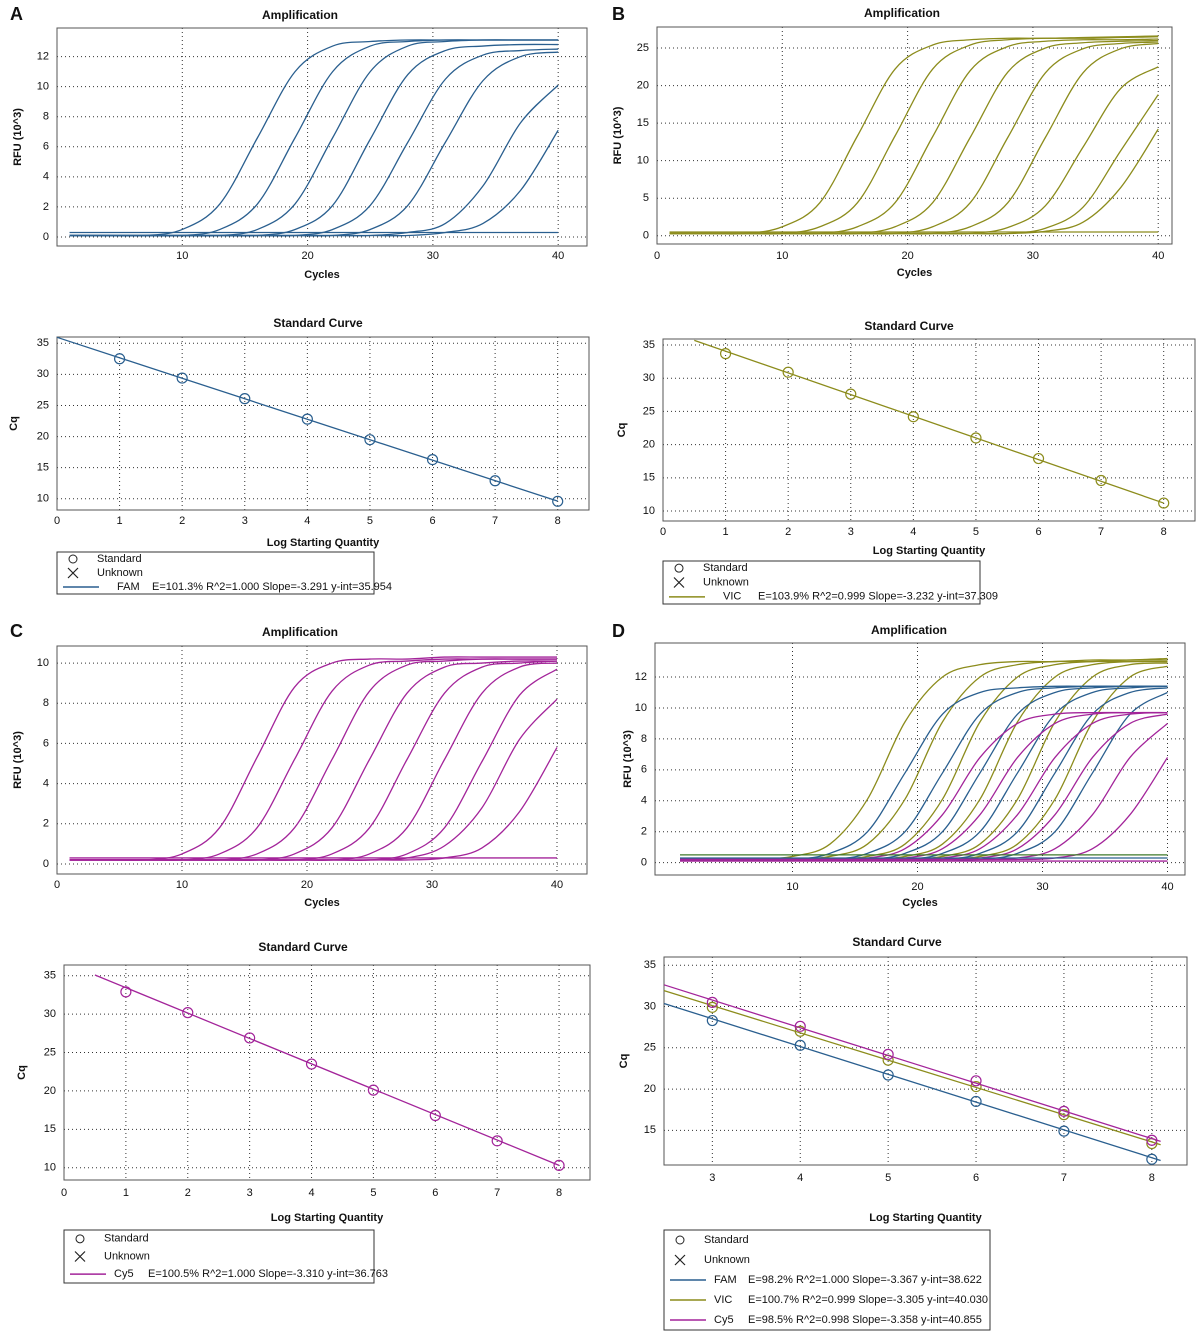  Describe the element at coordinates (22, 1072) in the screenshot. I see `y-axis-label: Cq` at that location.